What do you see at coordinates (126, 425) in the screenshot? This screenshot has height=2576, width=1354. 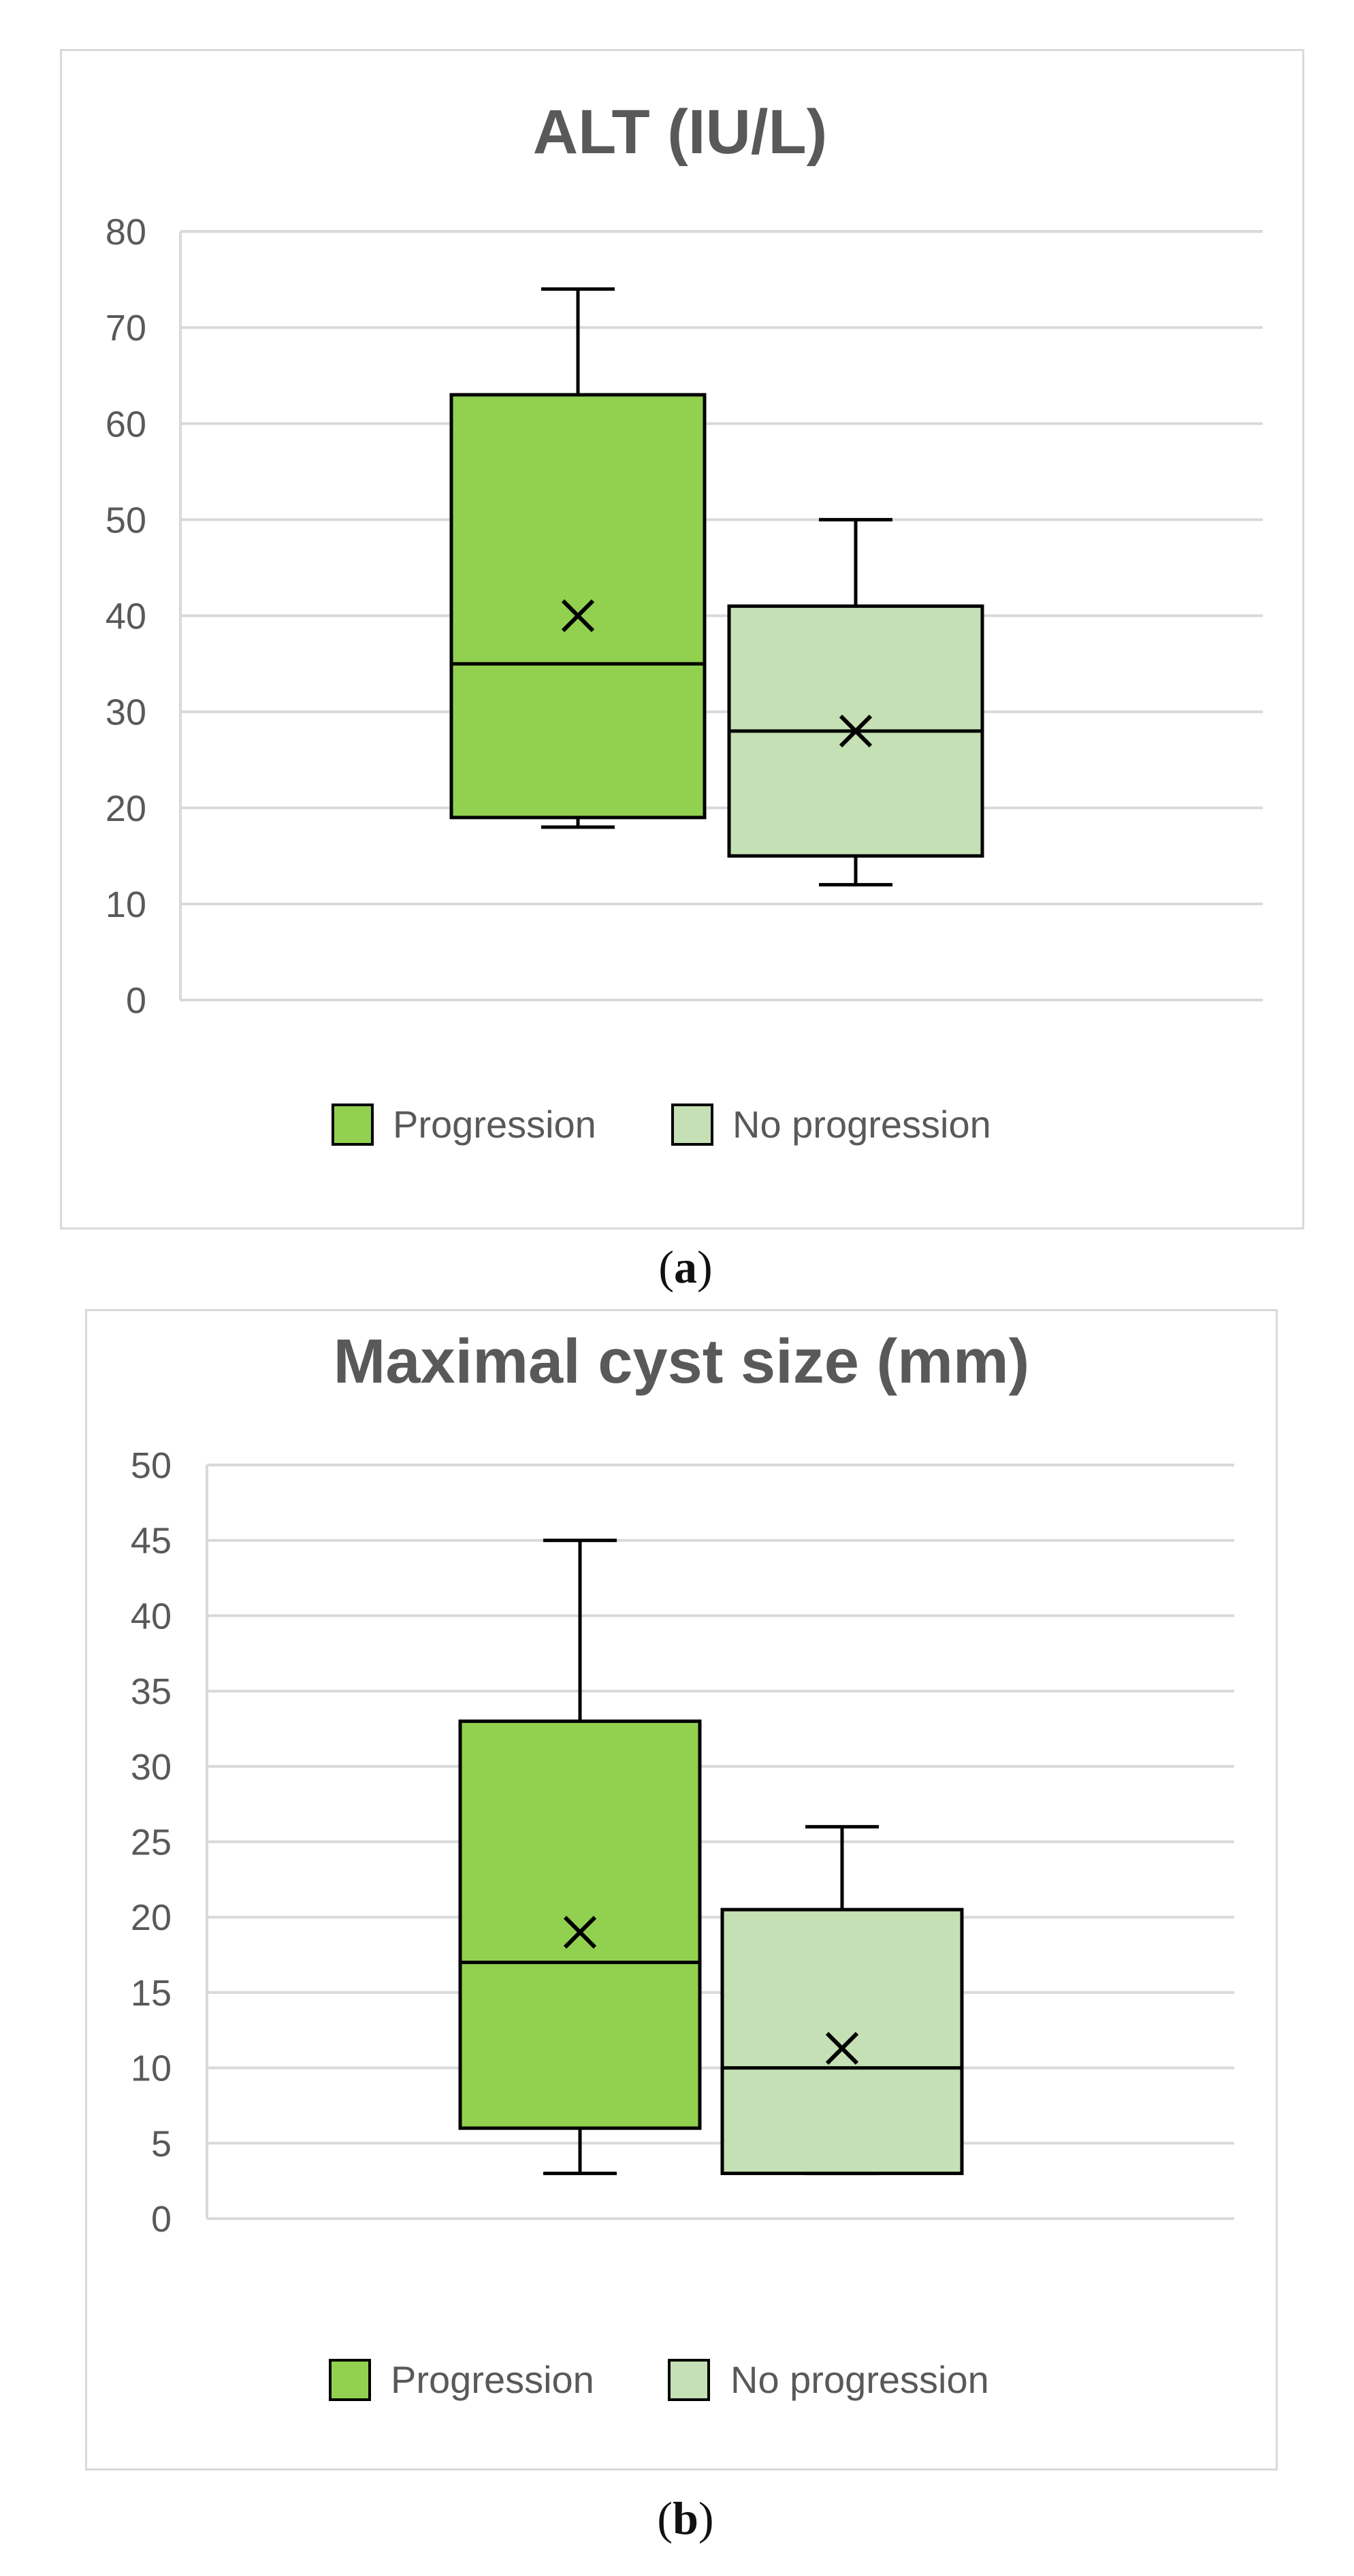 I see `y-tick-label: 60` at bounding box center [126, 425].